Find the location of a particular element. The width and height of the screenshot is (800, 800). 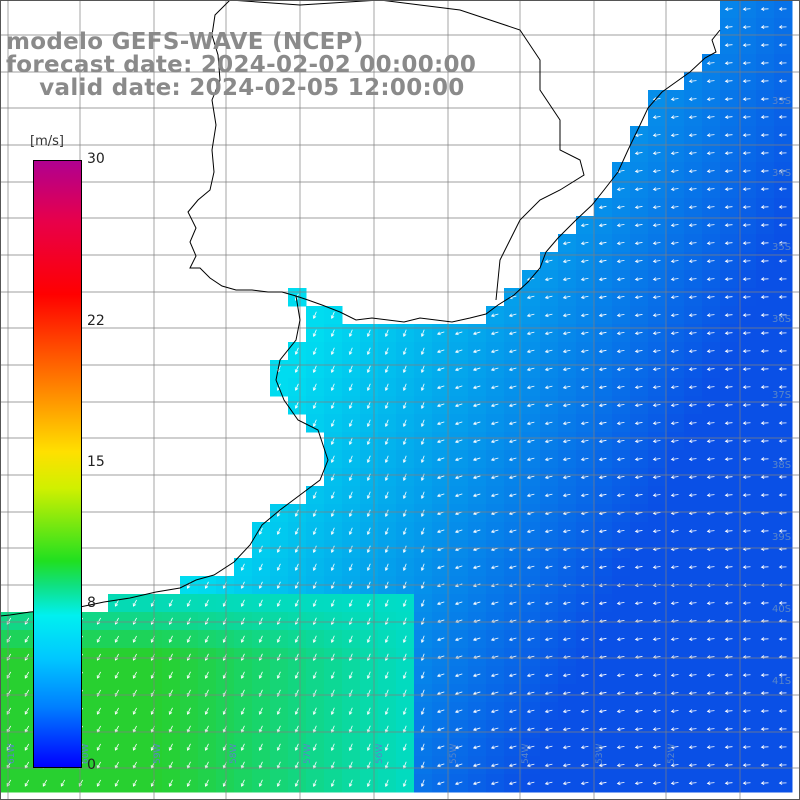

colorbar-tick-label: 0 is located at coordinates (91, 765).